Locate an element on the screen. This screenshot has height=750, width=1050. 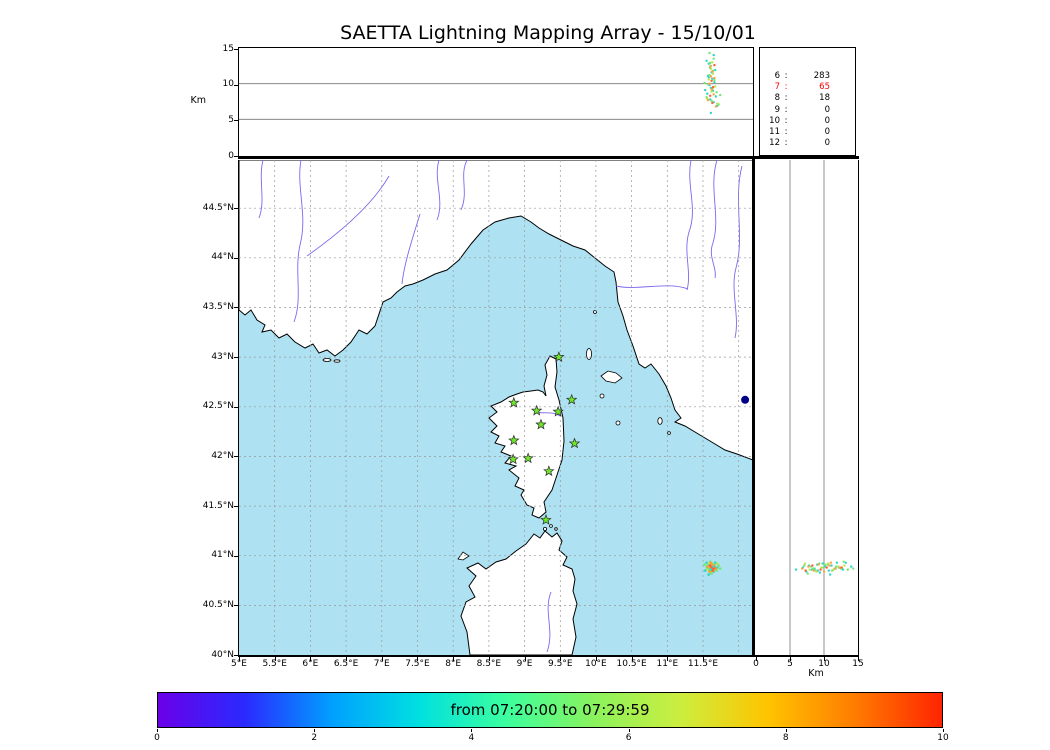
altitude-vs-longitude-panel is located at coordinates (496, 102).